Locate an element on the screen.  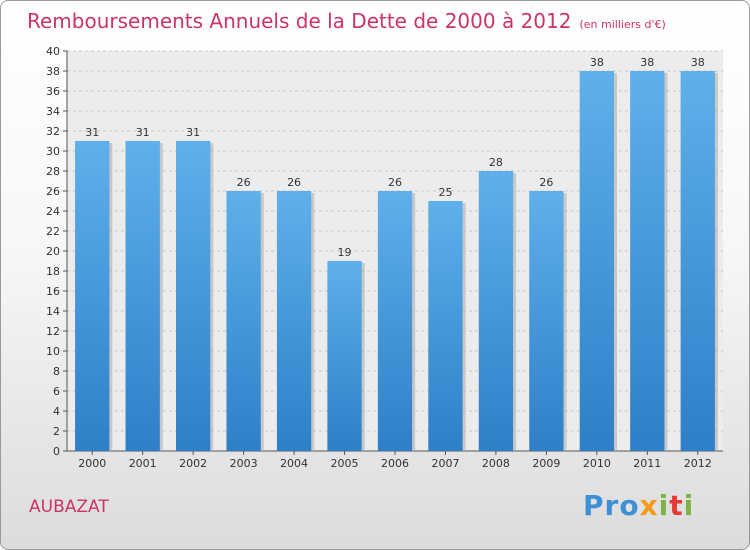
y-tick-label: 36 is located at coordinates (53, 91).